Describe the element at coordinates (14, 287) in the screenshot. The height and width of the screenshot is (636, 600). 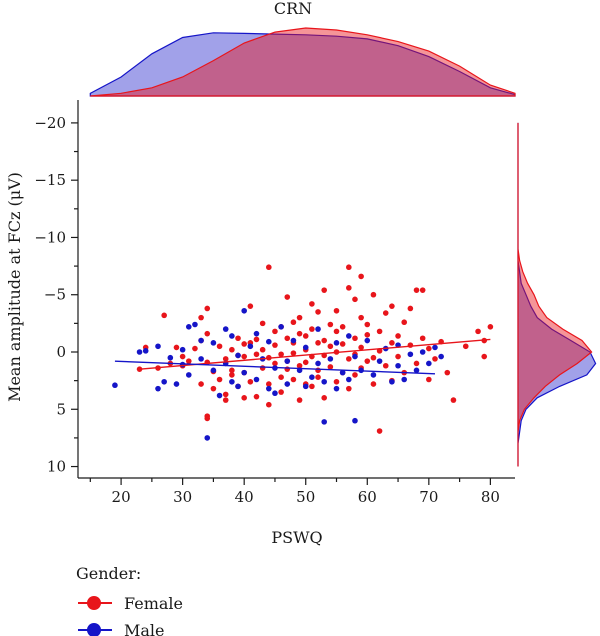
I see `y-axis-label: Mean amplitude at FCz (μV)` at that location.